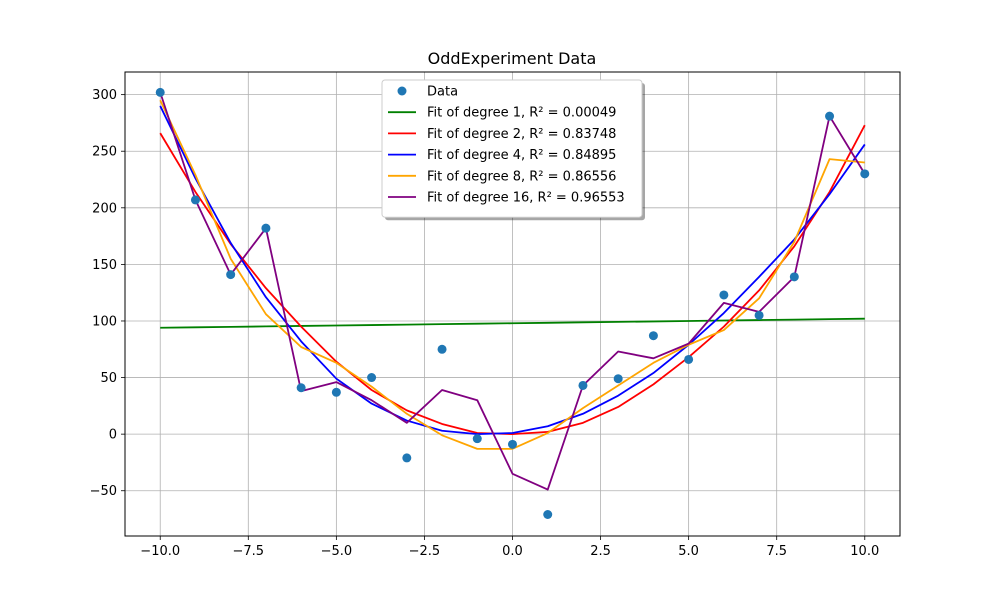 The height and width of the screenshot is (604, 1000). Describe the element at coordinates (864, 551) in the screenshot. I see `x-tick-label: 10.0` at that location.